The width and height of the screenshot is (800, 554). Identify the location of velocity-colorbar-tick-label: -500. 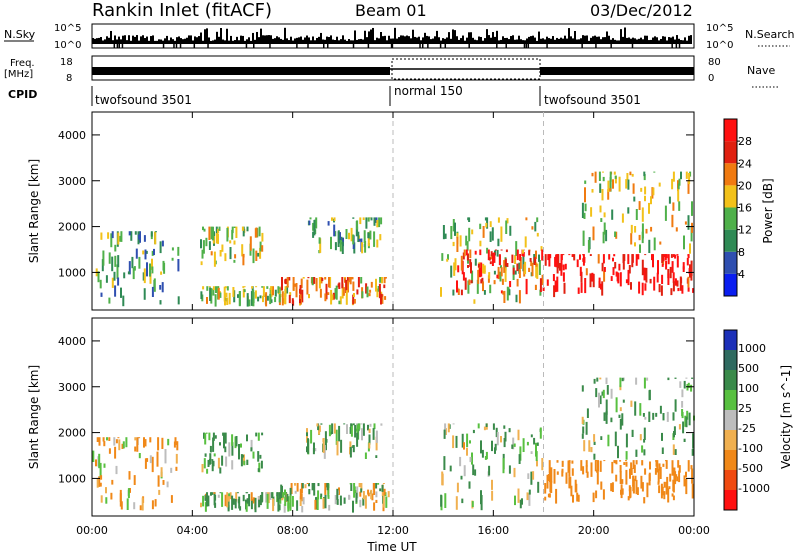
(750, 468).